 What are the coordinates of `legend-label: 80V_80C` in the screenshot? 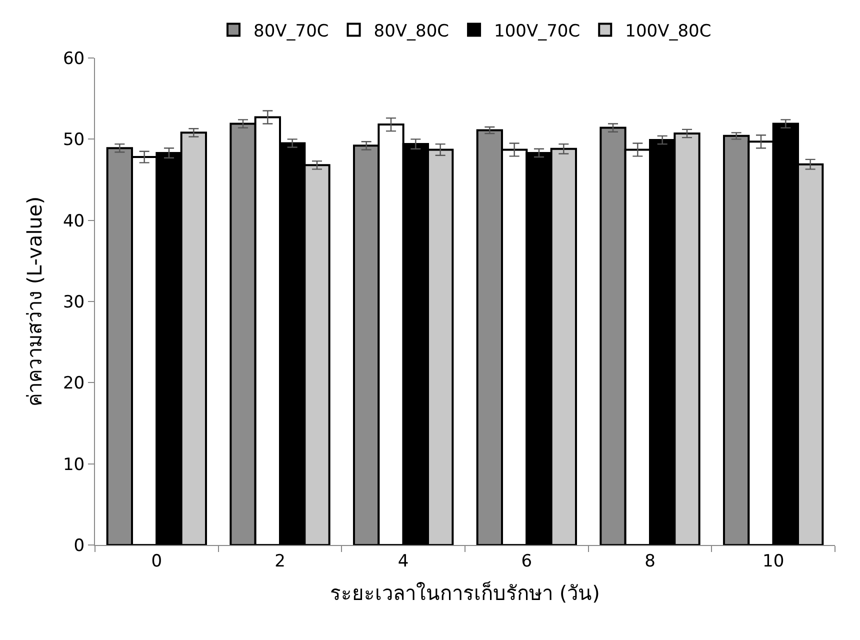 It's located at (412, 31).